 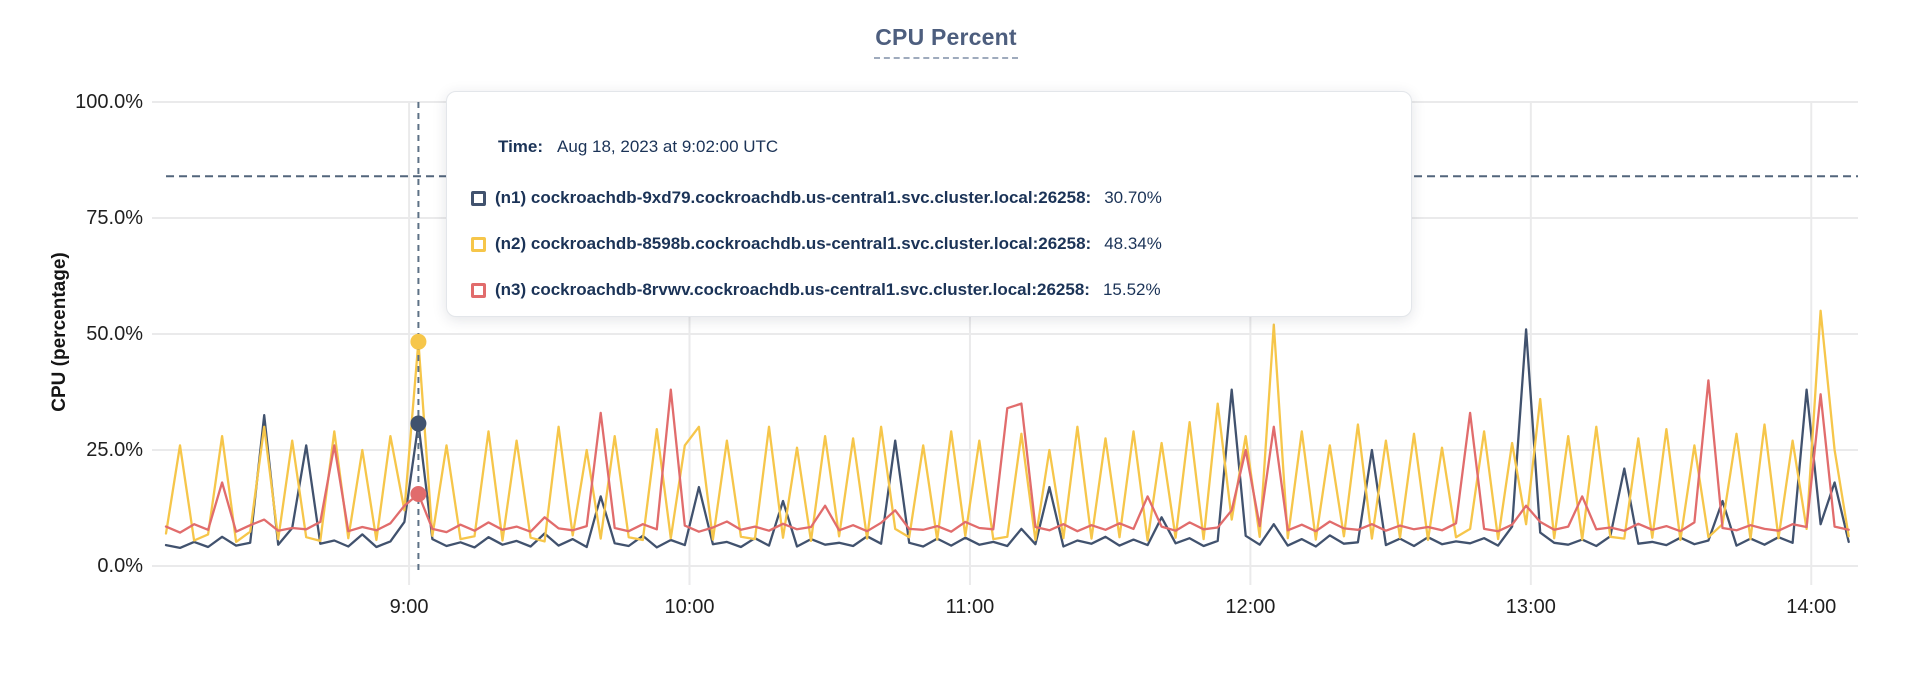 I want to click on chart-title-block: CPU Percent, so click(x=946, y=41).